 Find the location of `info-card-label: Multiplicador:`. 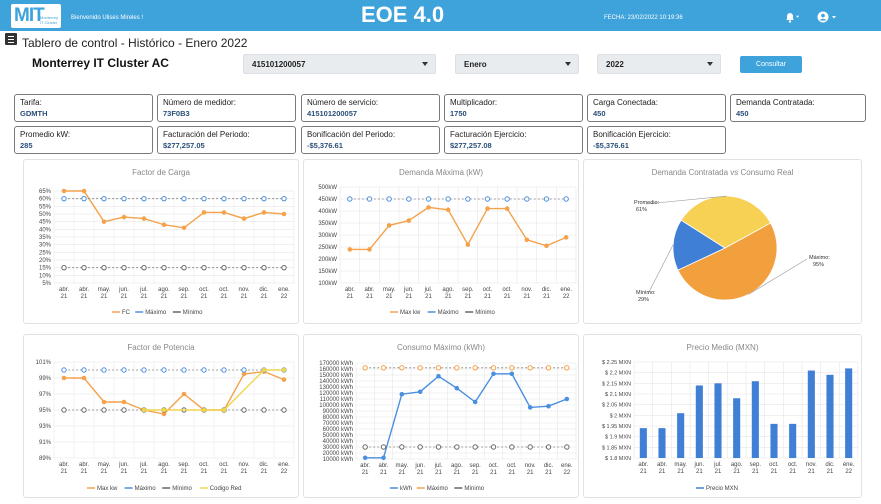

info-card-label: Multiplicador: is located at coordinates (474, 102).